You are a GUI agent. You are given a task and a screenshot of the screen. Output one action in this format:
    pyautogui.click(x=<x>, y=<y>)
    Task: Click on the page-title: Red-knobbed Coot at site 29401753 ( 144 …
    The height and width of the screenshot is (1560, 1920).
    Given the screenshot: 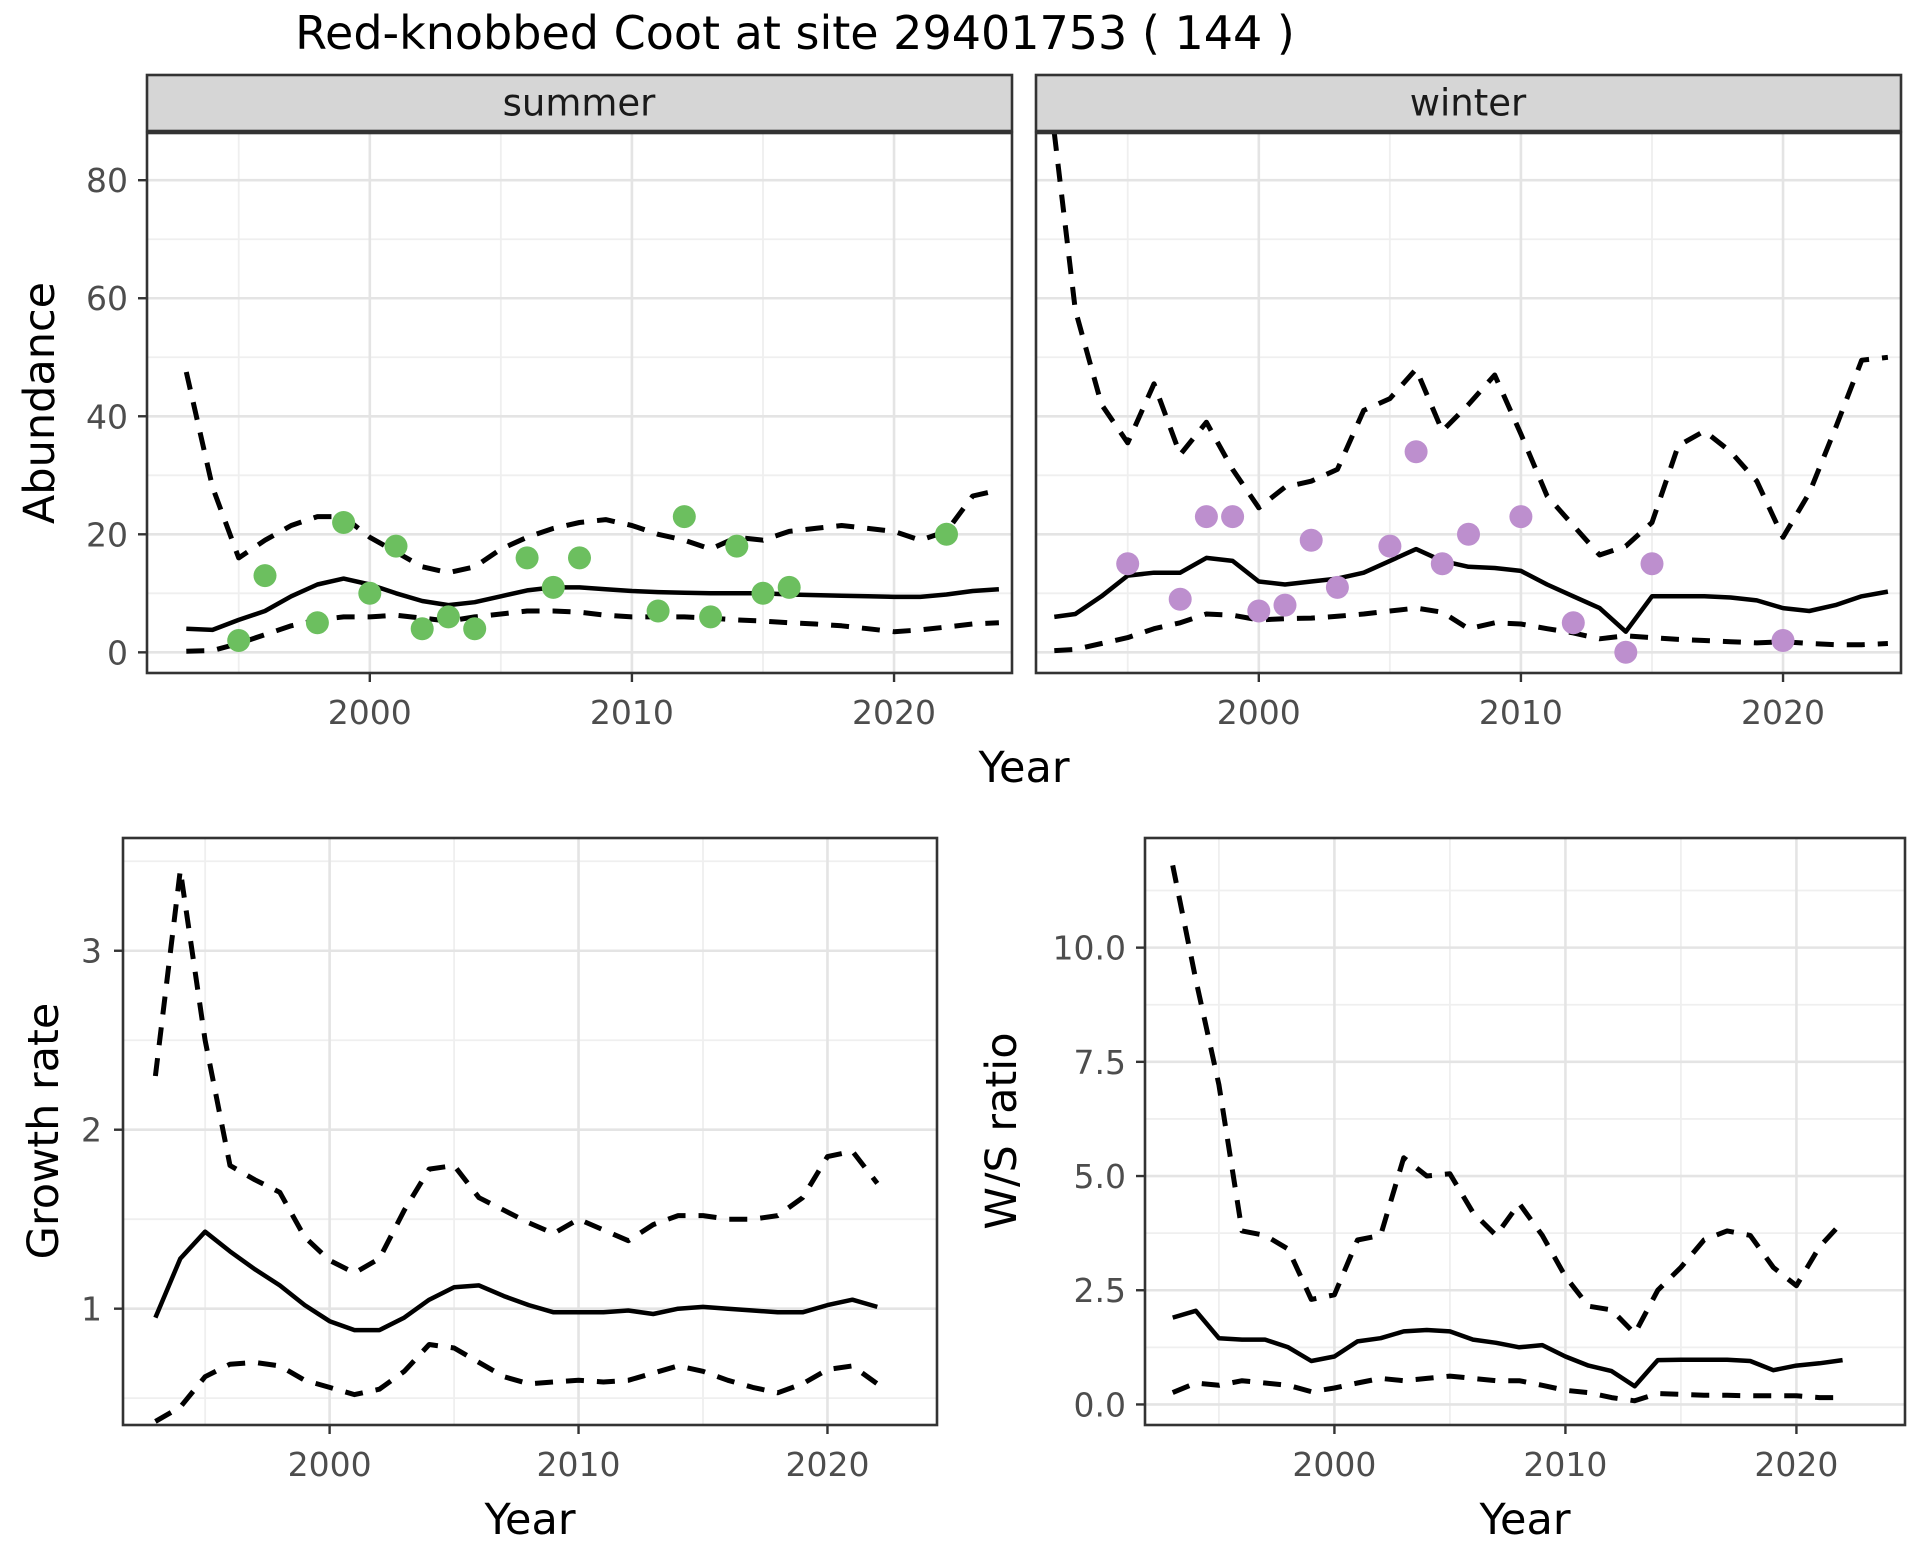 What is the action you would take?
    pyautogui.click(x=795, y=33)
    